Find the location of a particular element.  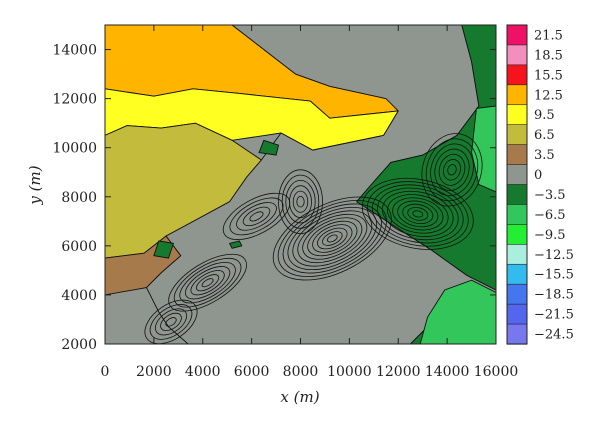

colorbar-label-8: −3.5 is located at coordinates (550, 195).